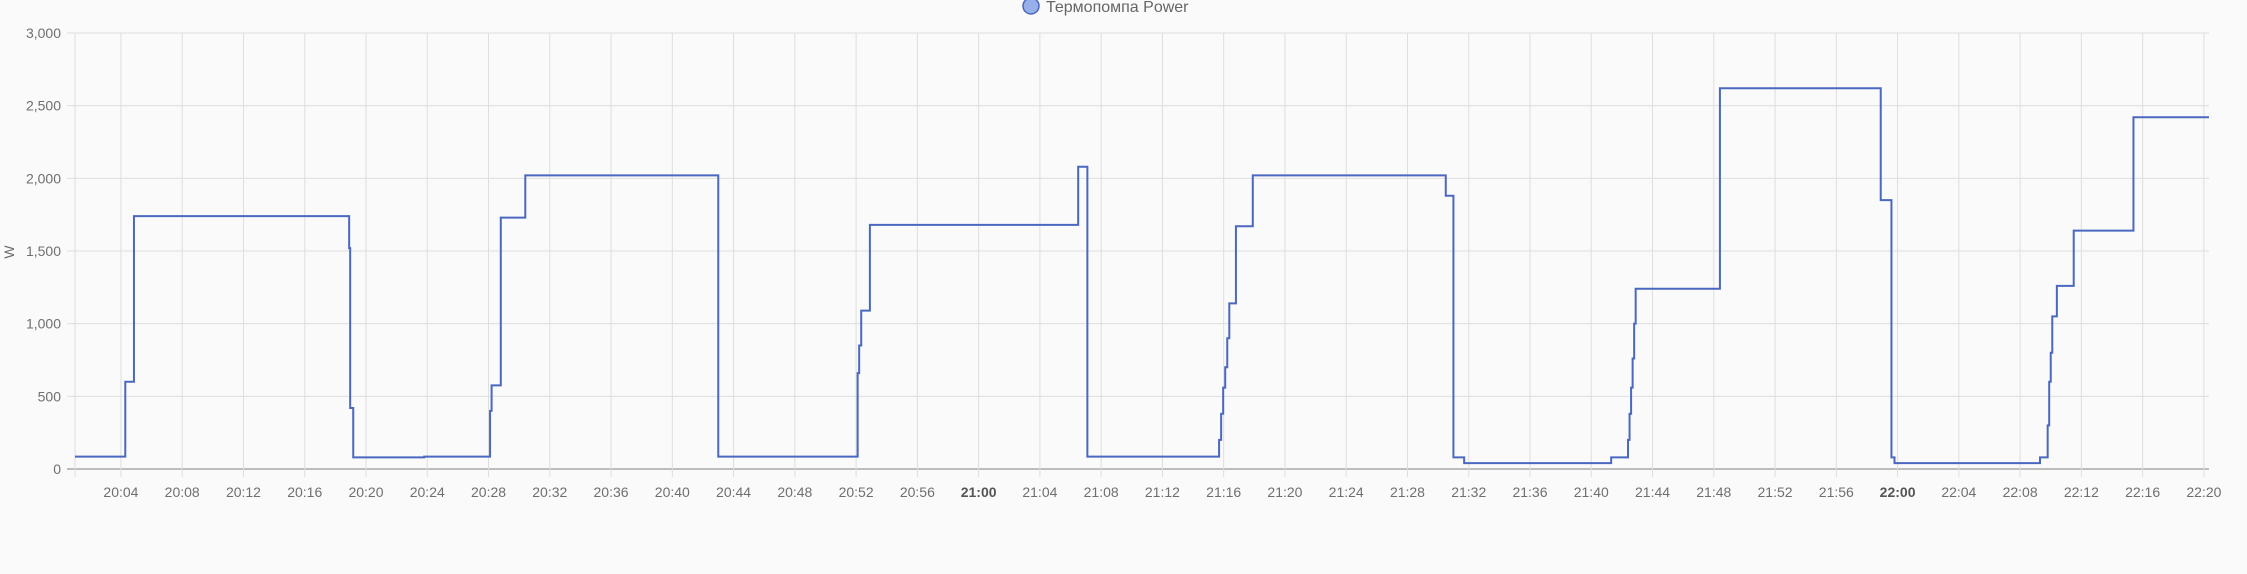 The width and height of the screenshot is (2247, 574). What do you see at coordinates (1101, 492) in the screenshot?
I see `x-tick-label: 21:08` at bounding box center [1101, 492].